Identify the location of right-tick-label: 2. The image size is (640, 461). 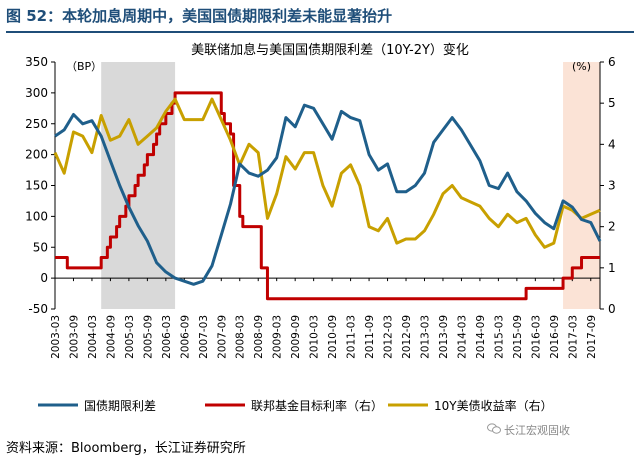
(612, 227).